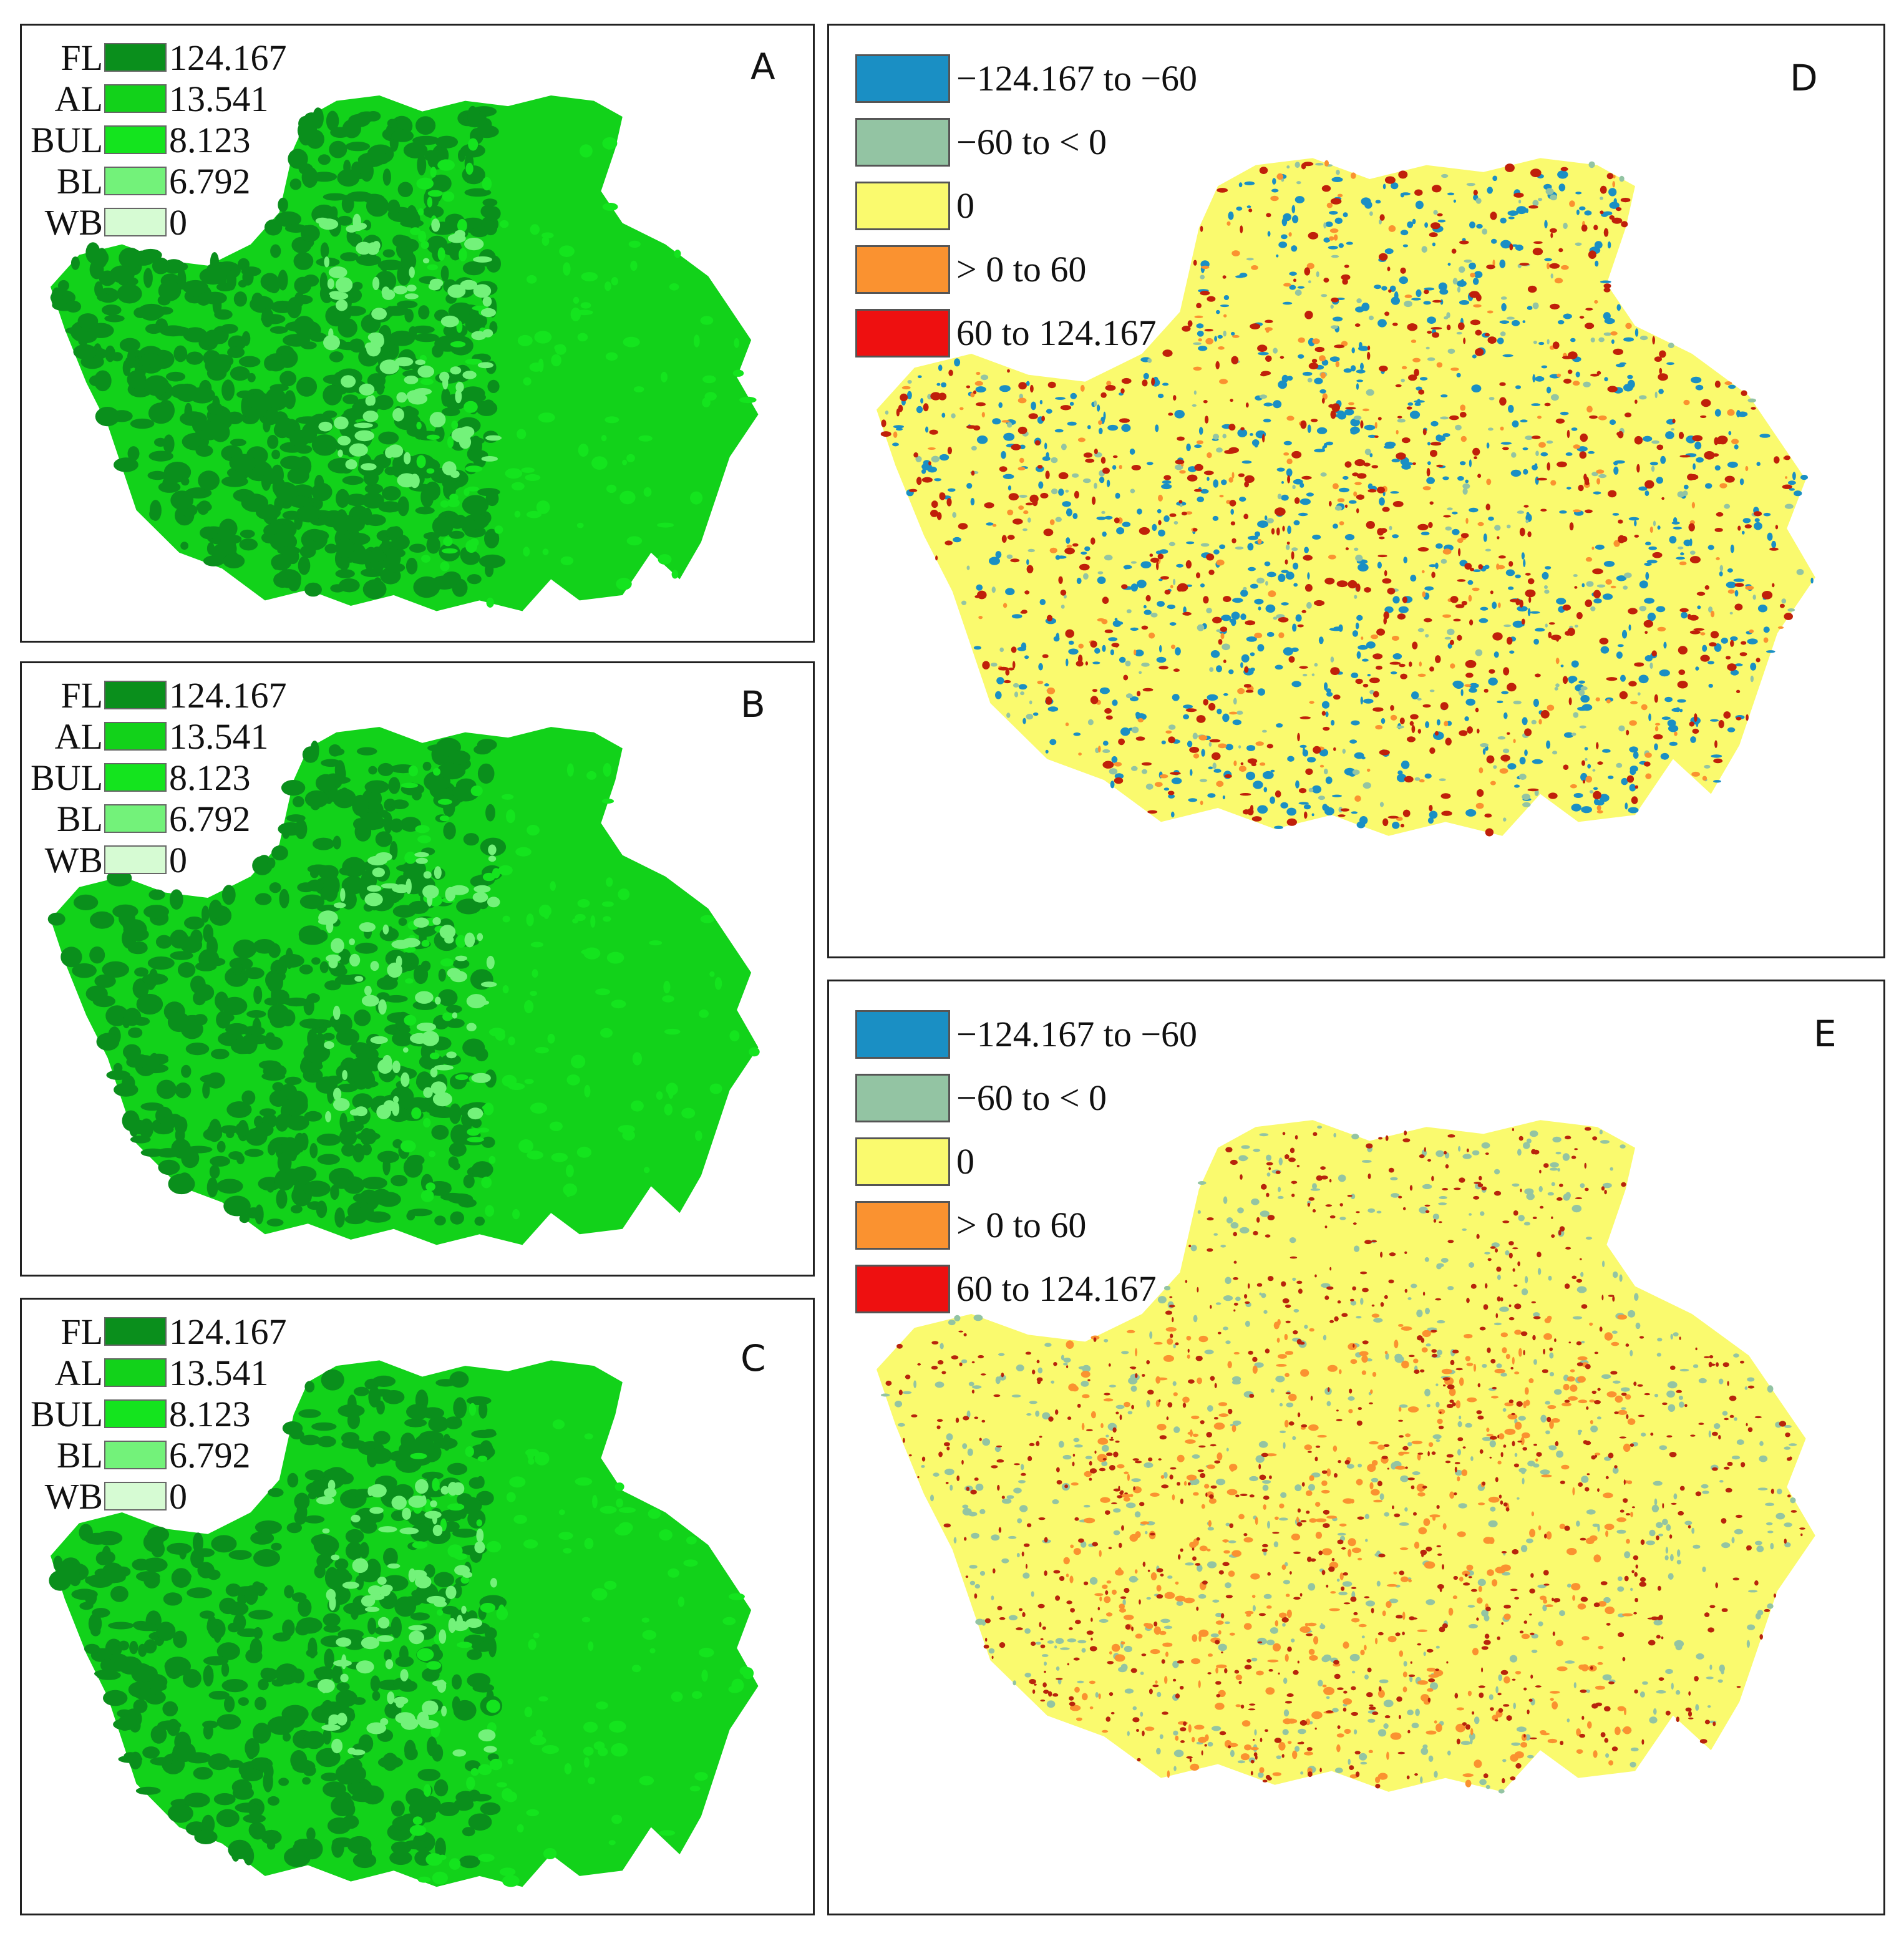 This screenshot has height=1936, width=1904. What do you see at coordinates (1042, 206) in the screenshot?
I see `d-legend-item-2: 0` at bounding box center [1042, 206].